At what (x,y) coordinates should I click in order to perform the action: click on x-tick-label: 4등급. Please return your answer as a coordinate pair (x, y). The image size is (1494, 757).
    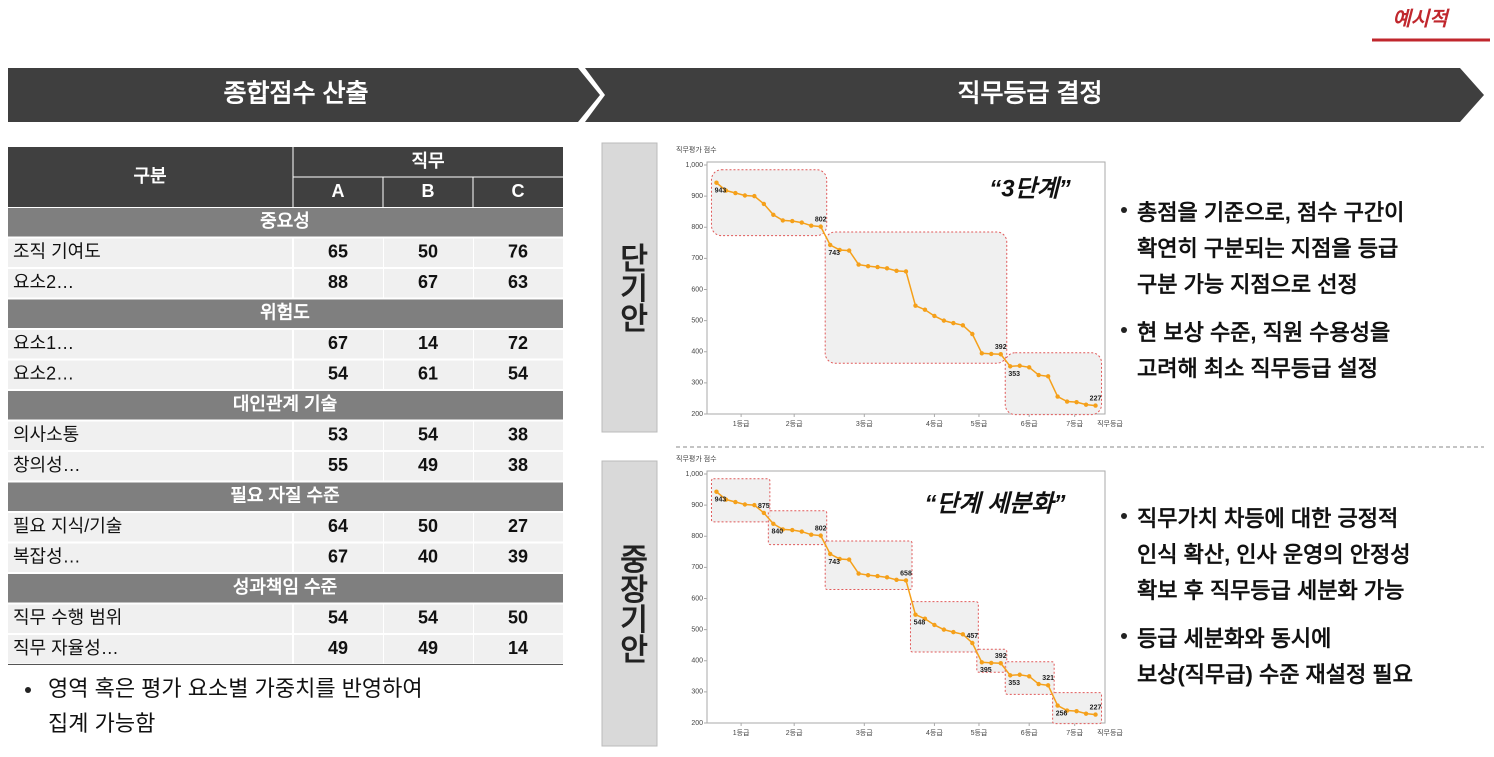
    Looking at the image, I should click on (934, 424).